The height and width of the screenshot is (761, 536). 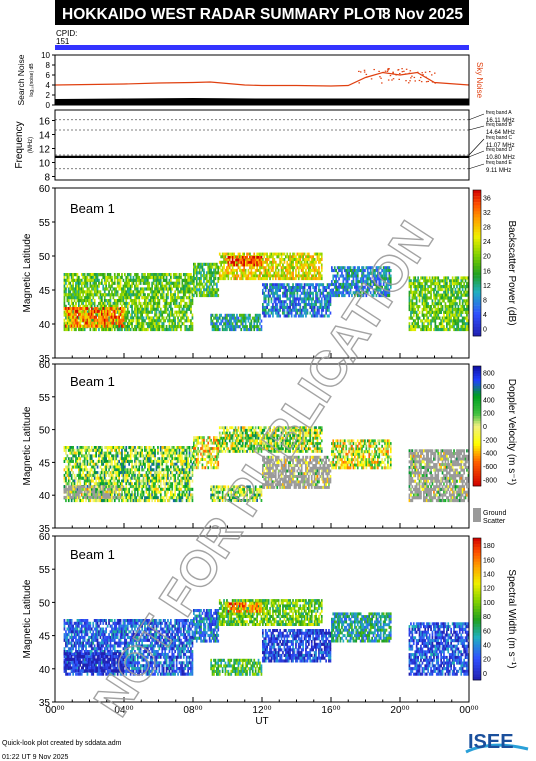 What do you see at coordinates (477, 228) in the screenshot?
I see `colorbar-segment` at bounding box center [477, 228].